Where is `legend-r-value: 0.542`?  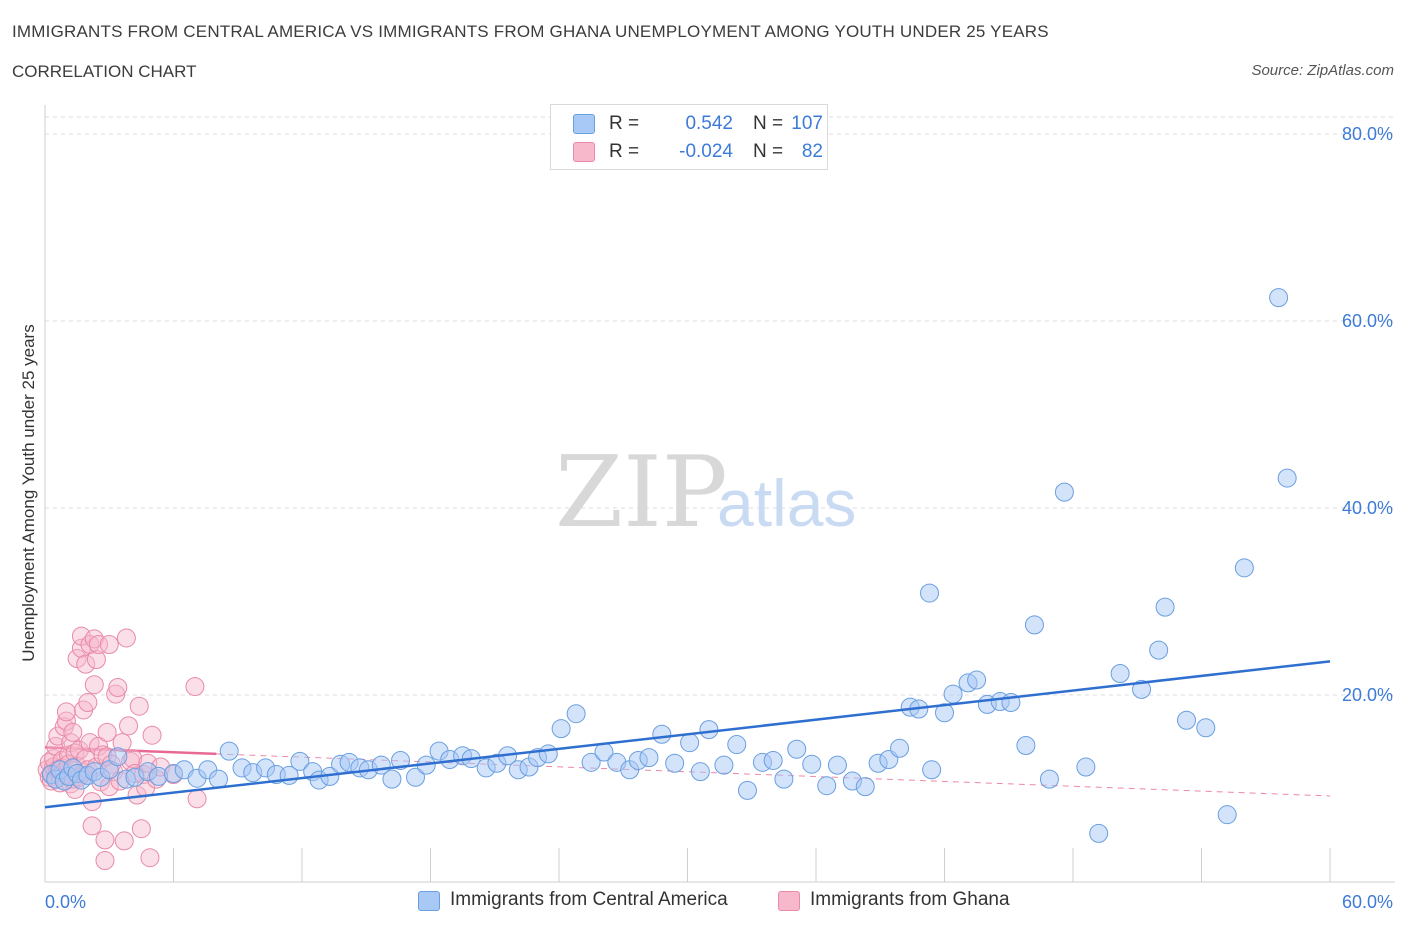 legend-r-value: 0.542 is located at coordinates (709, 123).